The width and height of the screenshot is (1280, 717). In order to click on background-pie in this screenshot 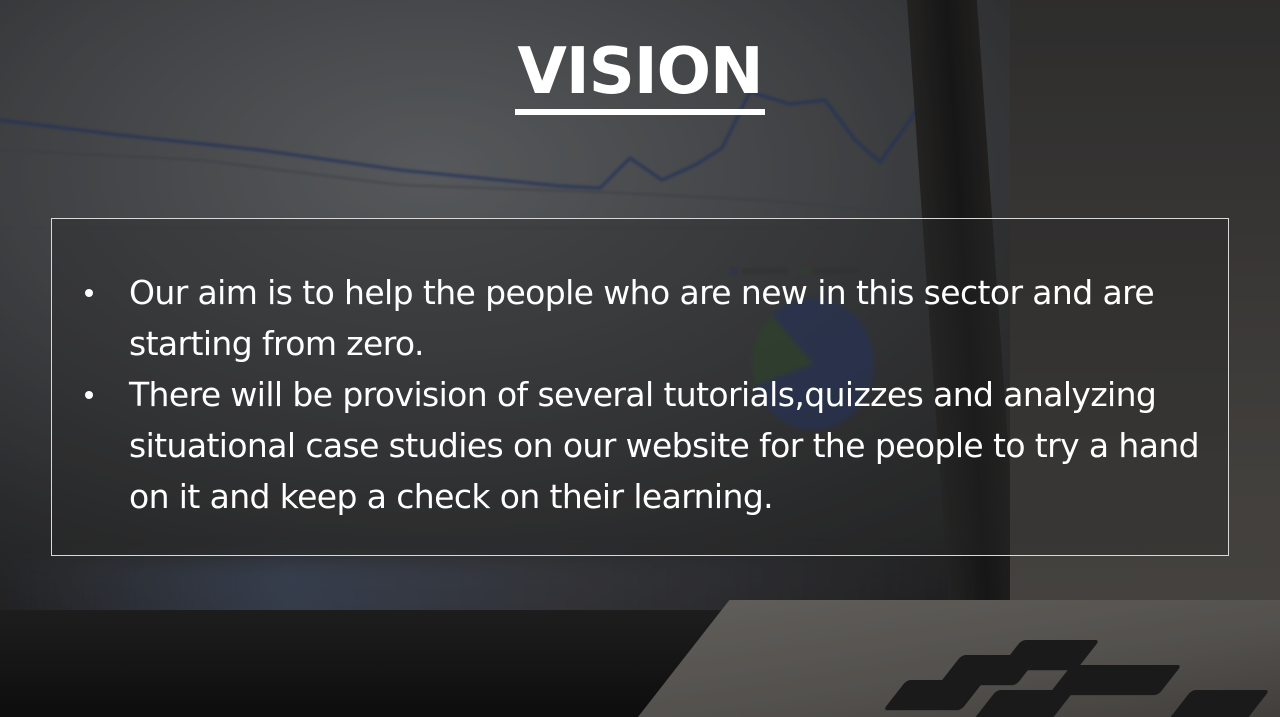, I will do `click(813, 364)`.